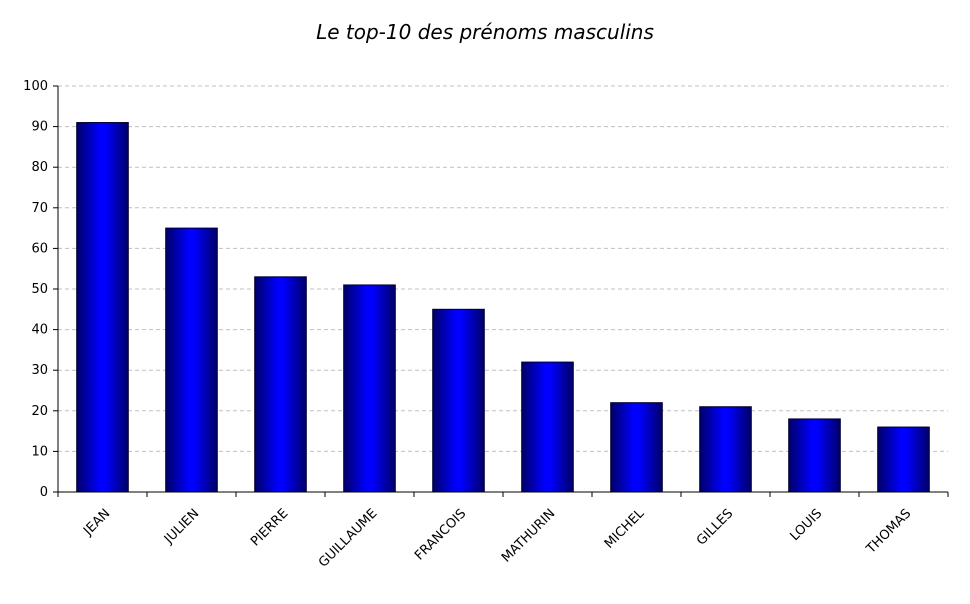 Image resolution: width=970 pixels, height=604 pixels. Describe the element at coordinates (269, 527) in the screenshot. I see `x-tick-label: PIERRE` at that location.